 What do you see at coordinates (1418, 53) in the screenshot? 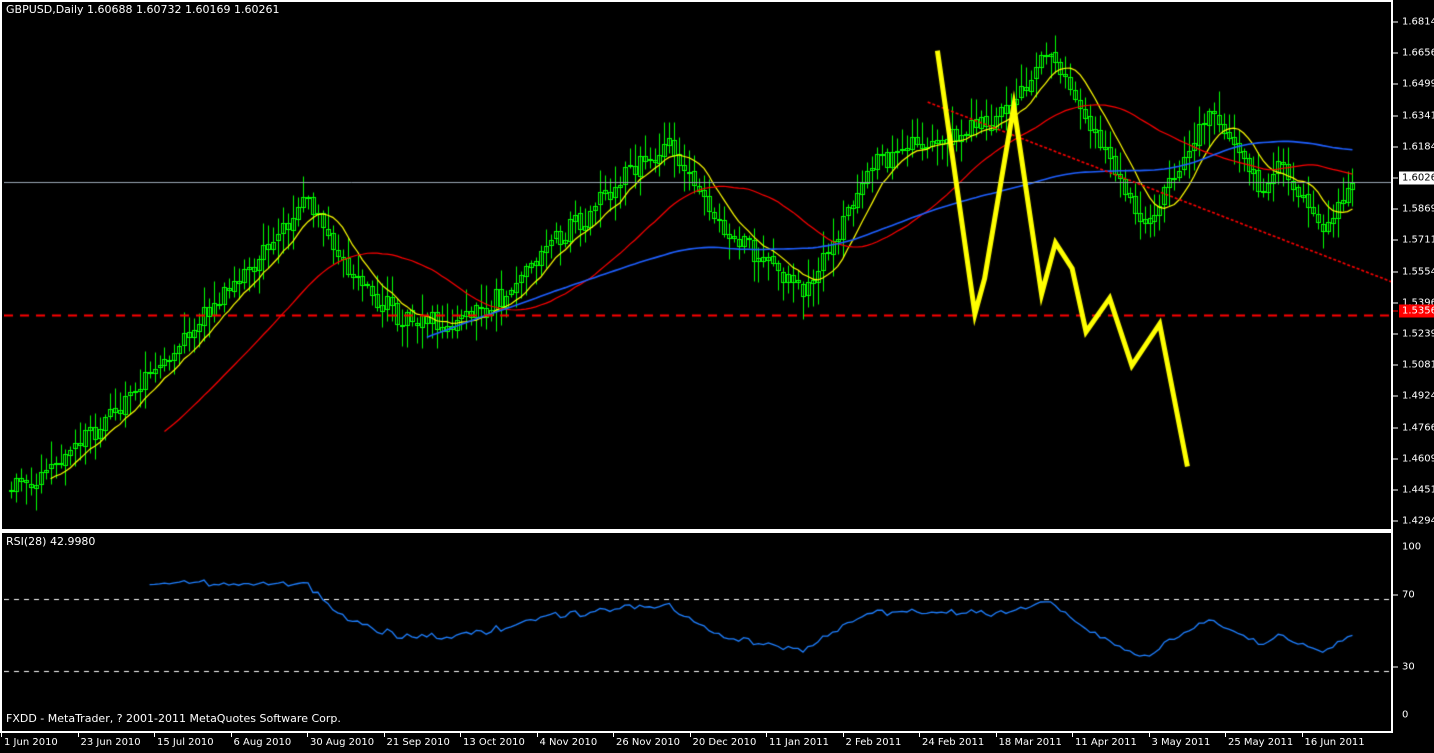
I see `price-tick-label: 1.66565` at bounding box center [1418, 53].